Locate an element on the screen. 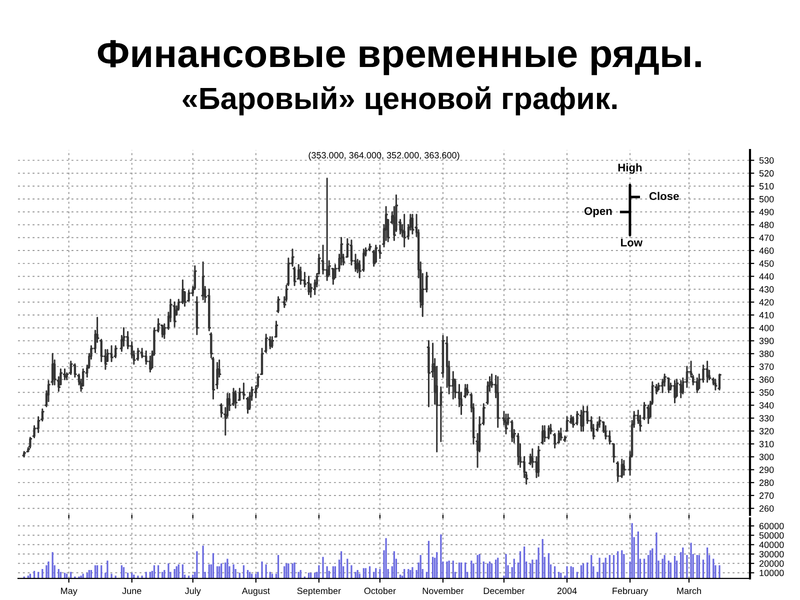  y-tick-label: 460 is located at coordinates (766, 251).